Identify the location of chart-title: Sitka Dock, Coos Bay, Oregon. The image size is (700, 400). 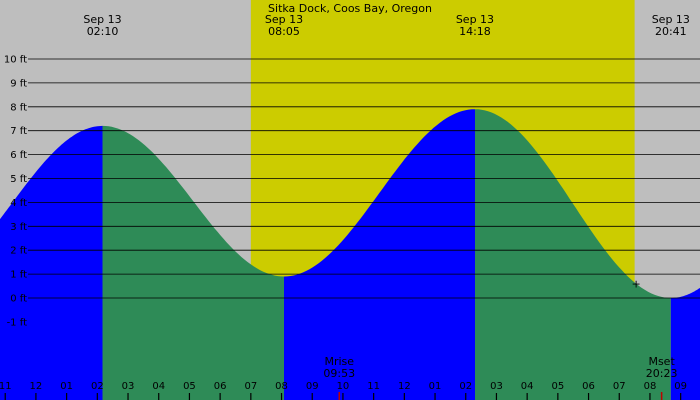
(350, 8).